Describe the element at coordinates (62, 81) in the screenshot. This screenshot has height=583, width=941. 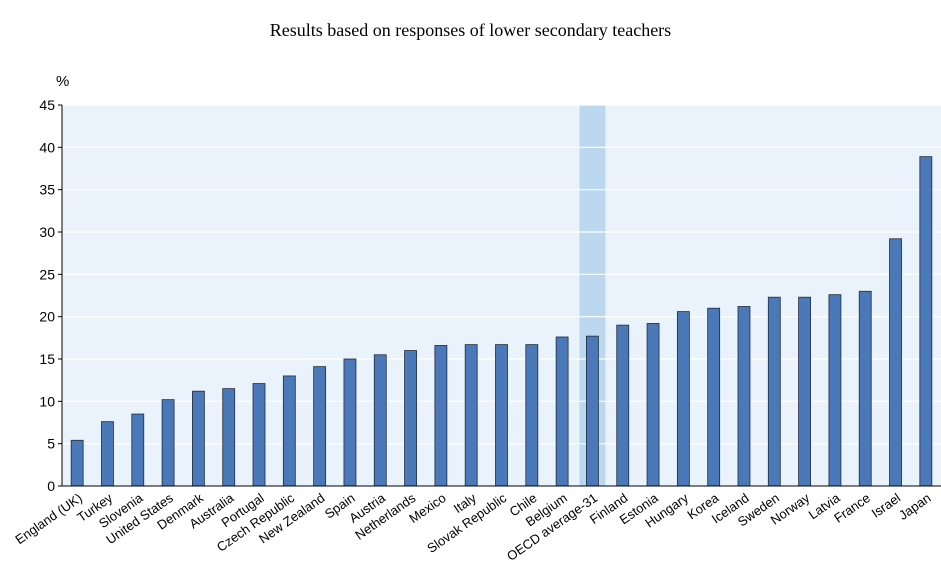
I see `y-axis-unit-label: %` at that location.